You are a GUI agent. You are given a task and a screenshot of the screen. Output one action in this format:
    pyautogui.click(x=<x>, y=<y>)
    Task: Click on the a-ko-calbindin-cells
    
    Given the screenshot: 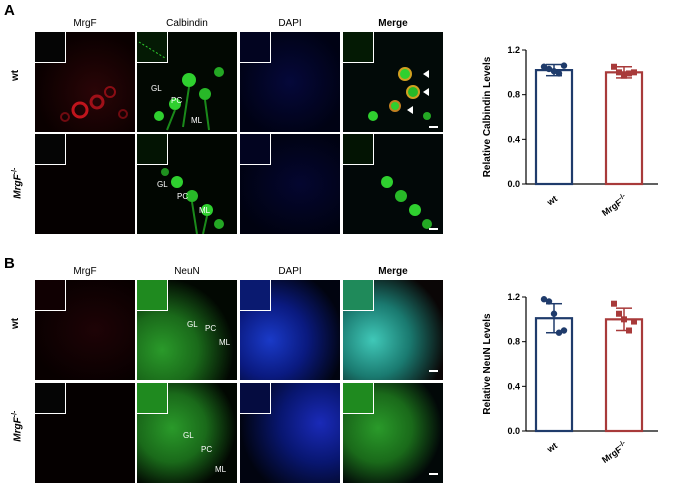 What is the action you would take?
    pyautogui.click(x=192, y=201)
    